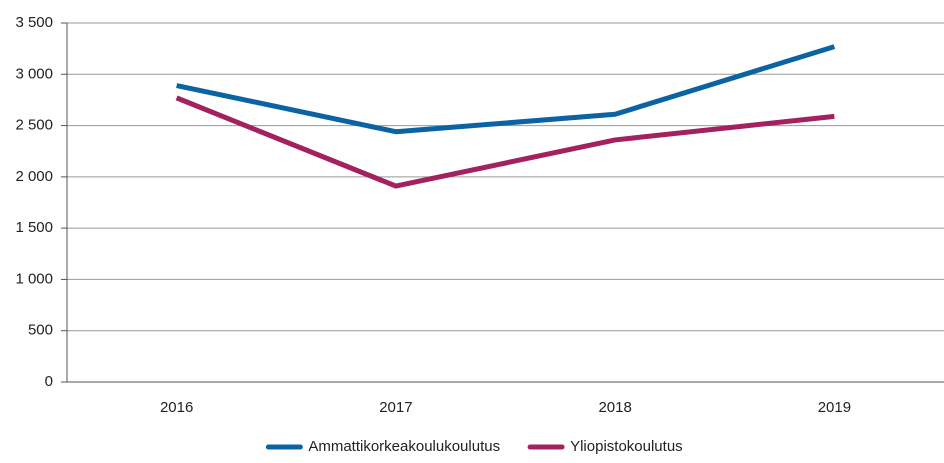 This screenshot has height=463, width=944. I want to click on y-tick-label: 0, so click(49, 381).